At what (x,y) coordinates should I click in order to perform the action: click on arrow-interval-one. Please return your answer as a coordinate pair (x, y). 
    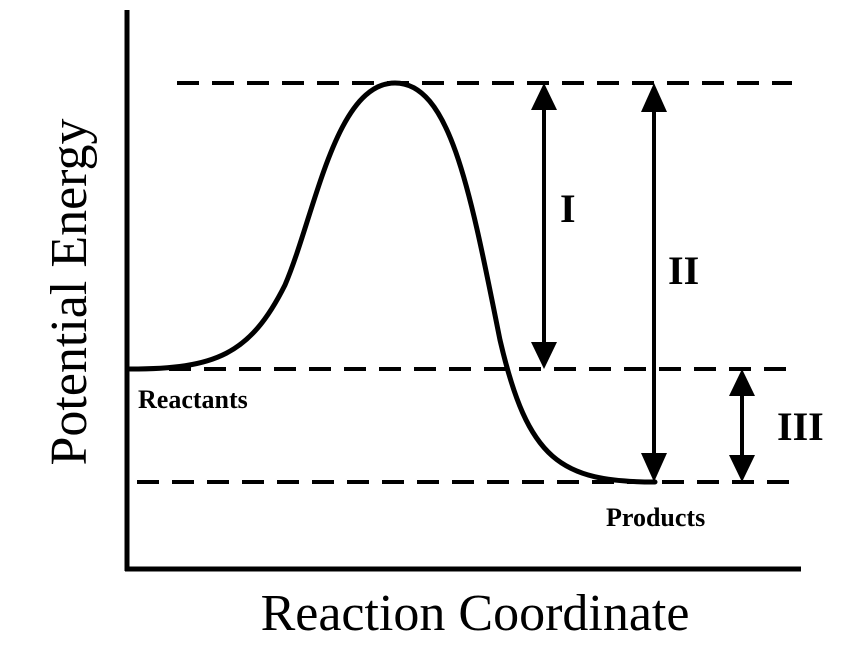
    Looking at the image, I should click on (544, 226).